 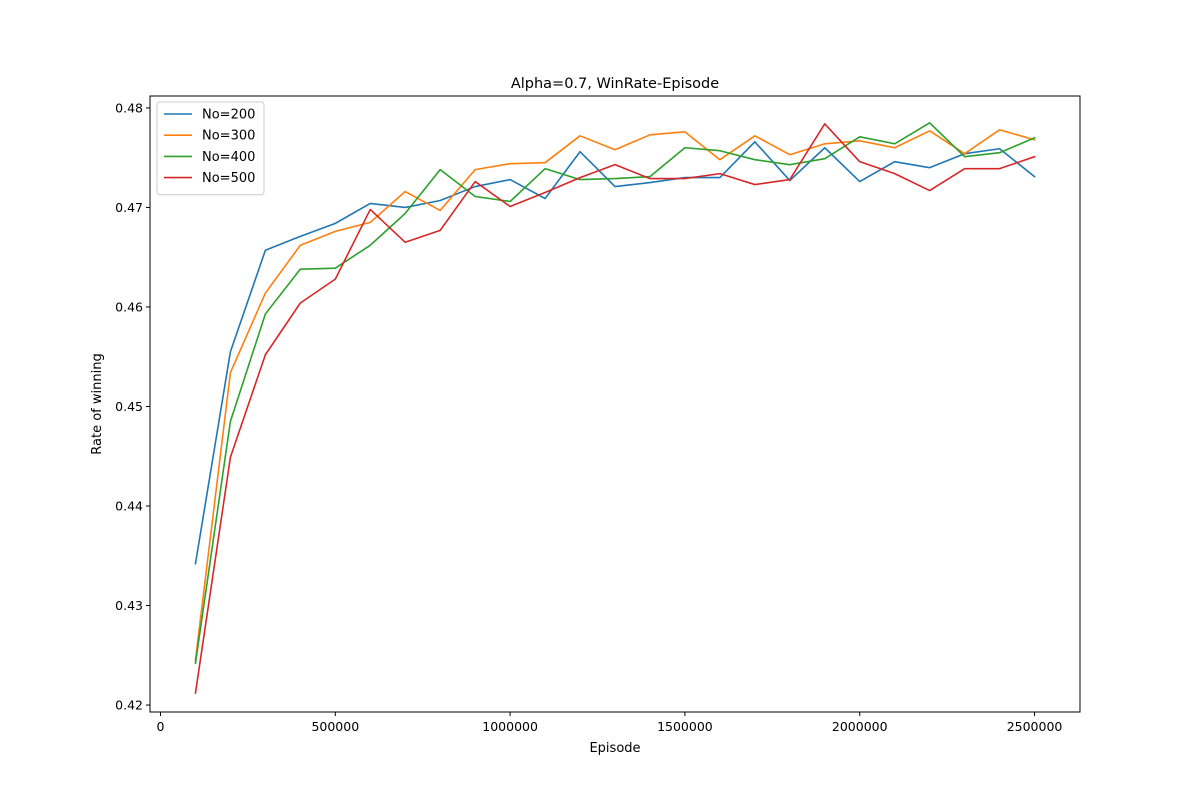 What do you see at coordinates (129, 306) in the screenshot?
I see `y-tick-label: 0.46` at bounding box center [129, 306].